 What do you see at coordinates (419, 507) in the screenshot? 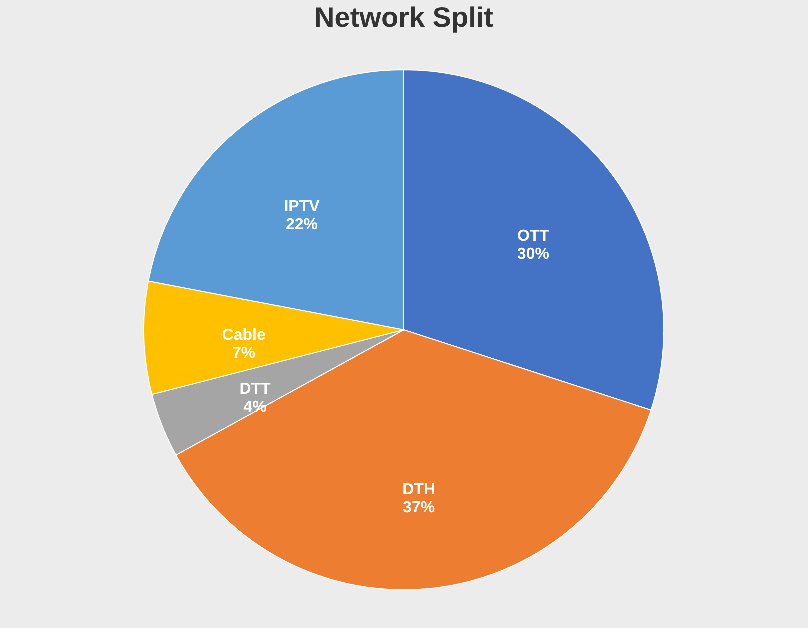
I see `data-label: 37%` at bounding box center [419, 507].